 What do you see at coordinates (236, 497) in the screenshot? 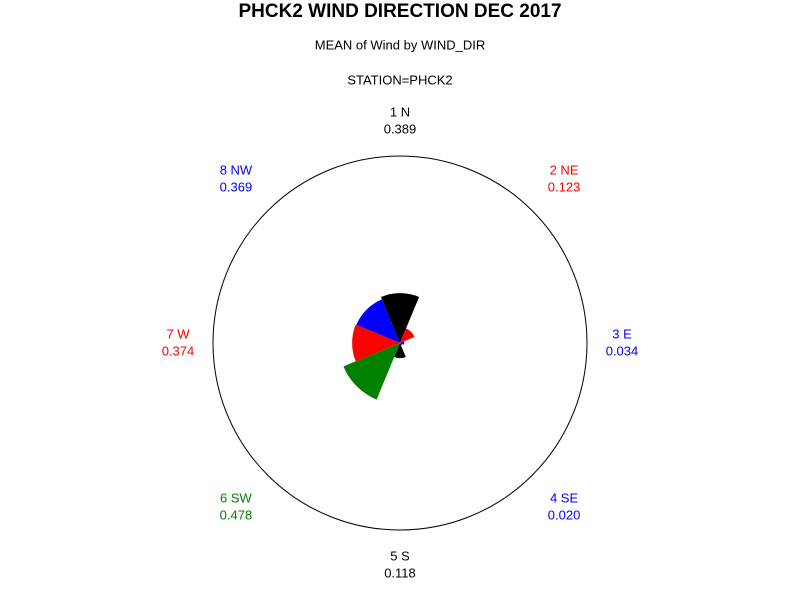
I see `category-label: 6 SW` at bounding box center [236, 497].